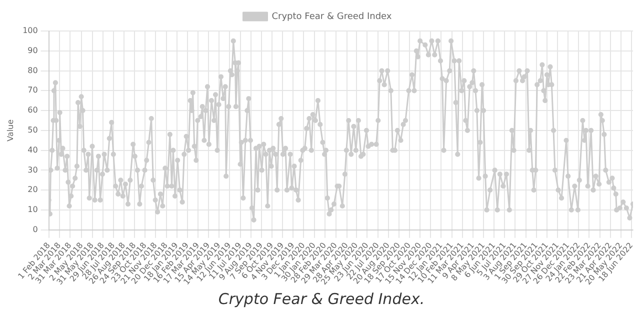 The width and height of the screenshot is (643, 316). Describe the element at coordinates (321, 299) in the screenshot. I see `text: Crypto Fear & Greed Index.` at that location.